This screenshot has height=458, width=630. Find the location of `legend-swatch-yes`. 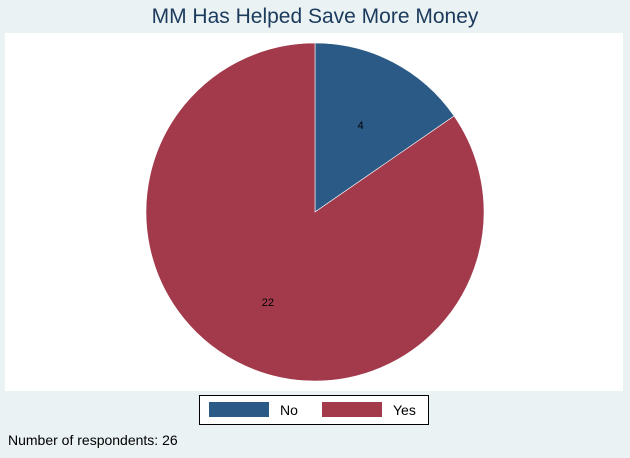

legend-swatch-yes is located at coordinates (352, 409).